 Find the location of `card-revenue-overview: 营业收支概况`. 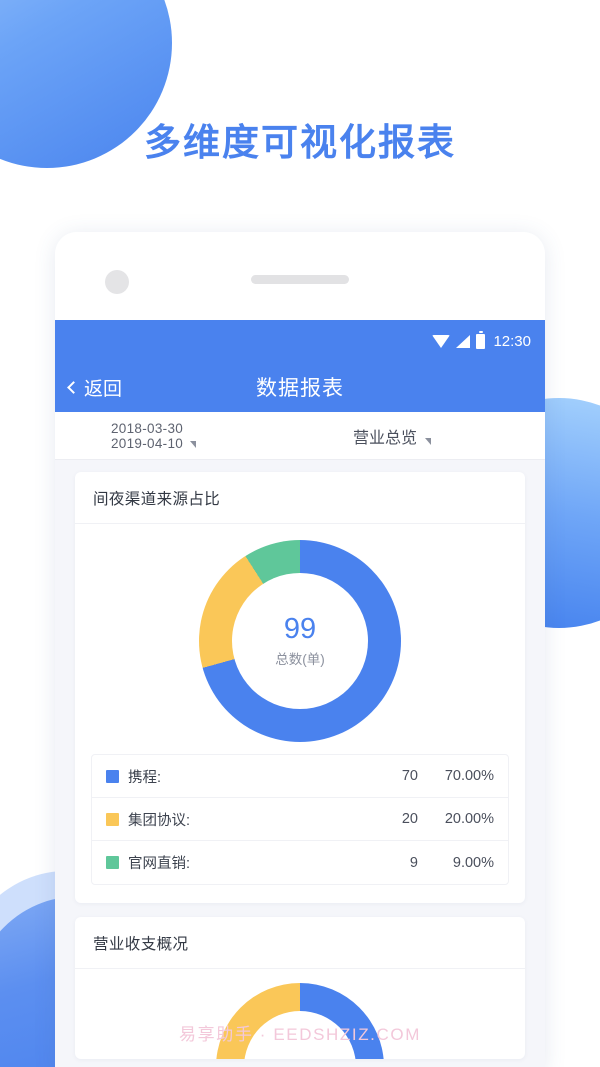

card-revenue-overview: 营业收支概况 is located at coordinates (300, 988).